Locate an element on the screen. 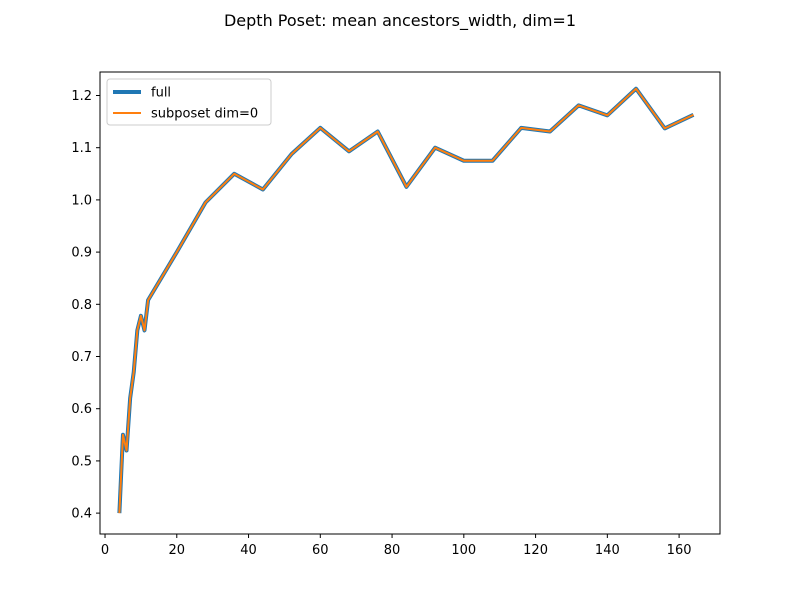  x-tick-label: 60 is located at coordinates (320, 550).